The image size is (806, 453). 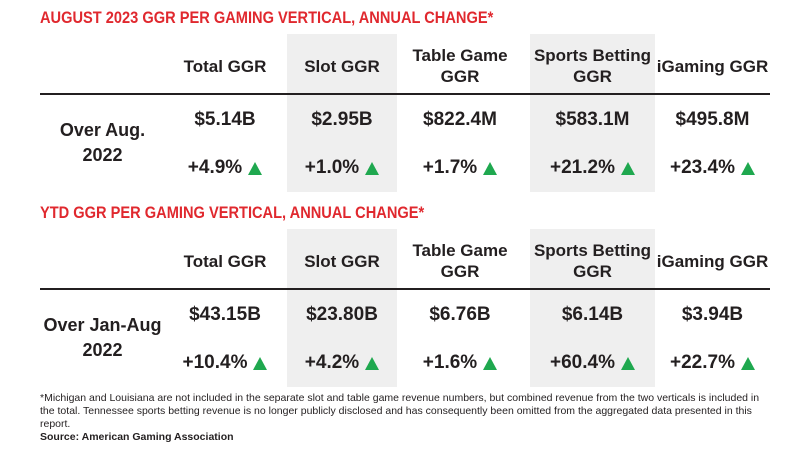 What do you see at coordinates (450, 167) in the screenshot?
I see `change-value: +1.7%` at bounding box center [450, 167].